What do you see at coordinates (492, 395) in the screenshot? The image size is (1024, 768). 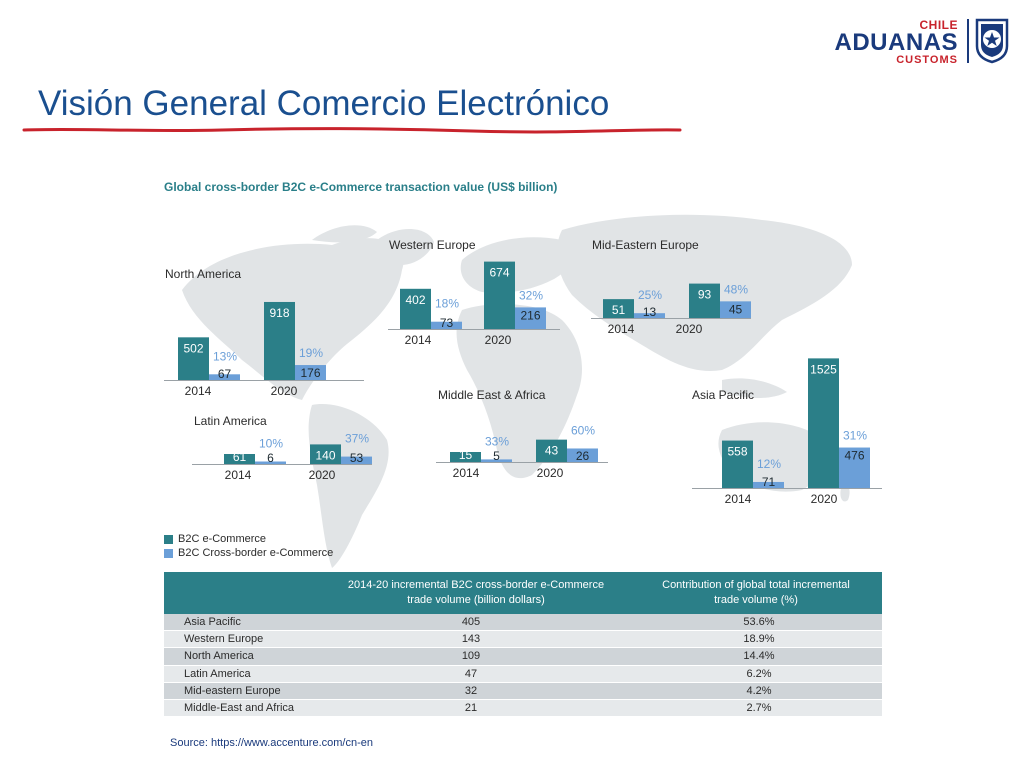 I see `region-name: Middle East & Africa` at bounding box center [492, 395].